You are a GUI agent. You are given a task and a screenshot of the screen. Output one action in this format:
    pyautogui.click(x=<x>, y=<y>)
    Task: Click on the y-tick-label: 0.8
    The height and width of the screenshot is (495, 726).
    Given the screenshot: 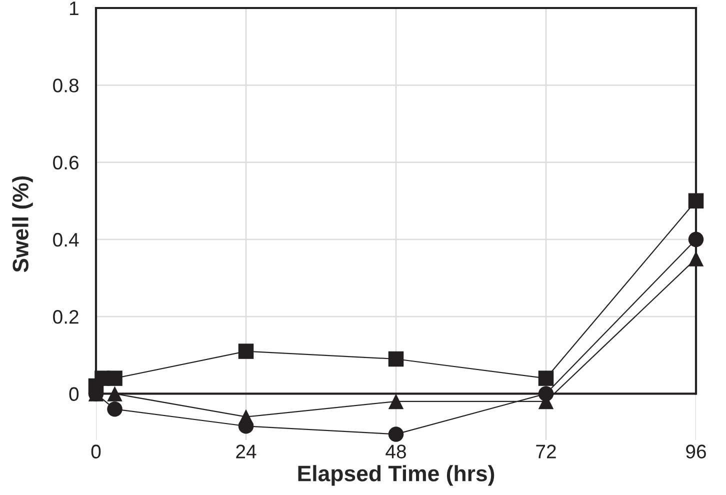 What is the action you would take?
    pyautogui.click(x=65, y=85)
    